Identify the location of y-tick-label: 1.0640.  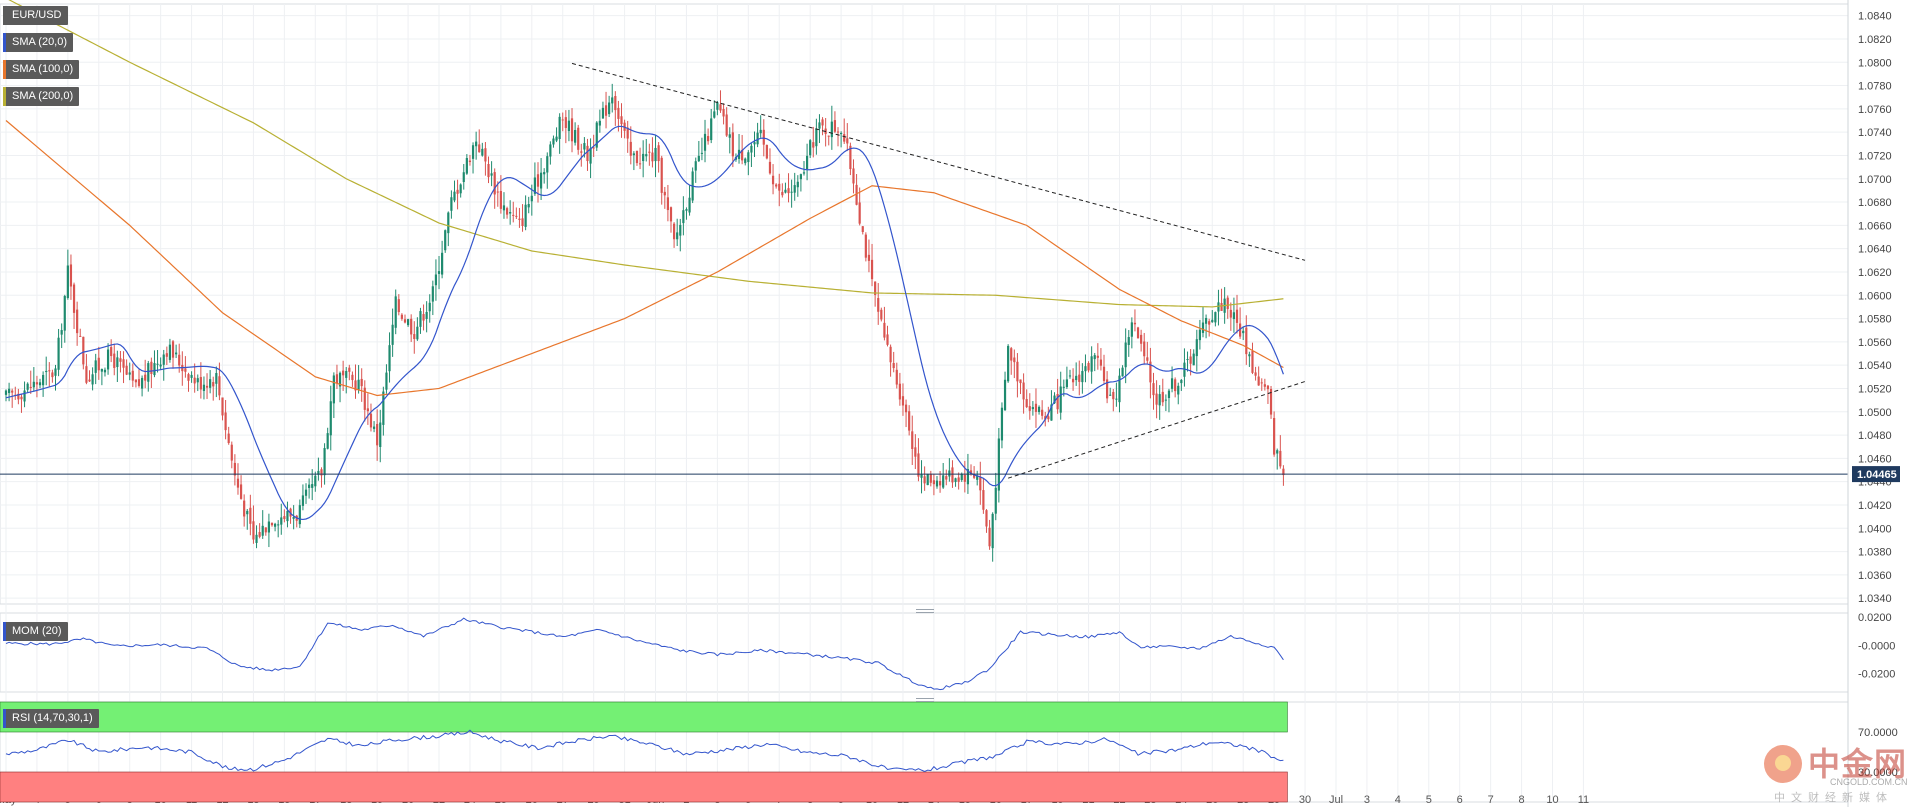
(1875, 250).